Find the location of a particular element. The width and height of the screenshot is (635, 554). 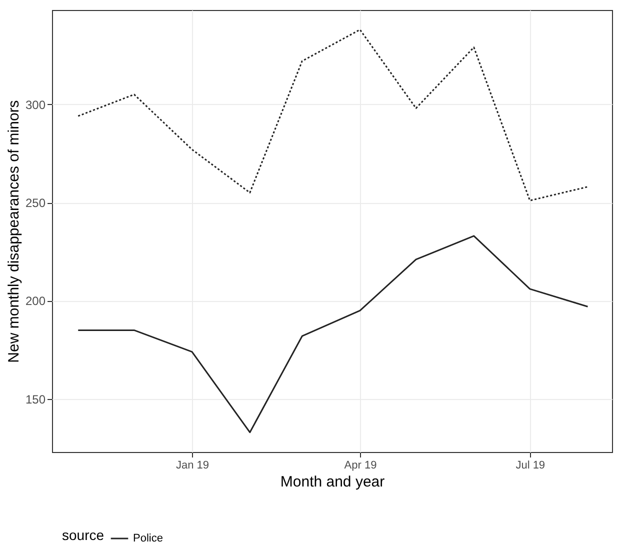

y-tick-label: 150 is located at coordinates (35, 399).